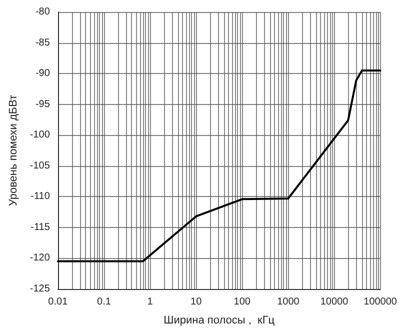 The height and width of the screenshot is (331, 400). What do you see at coordinates (40, 227) in the screenshot?
I see `y-tick-label: -115` at bounding box center [40, 227].